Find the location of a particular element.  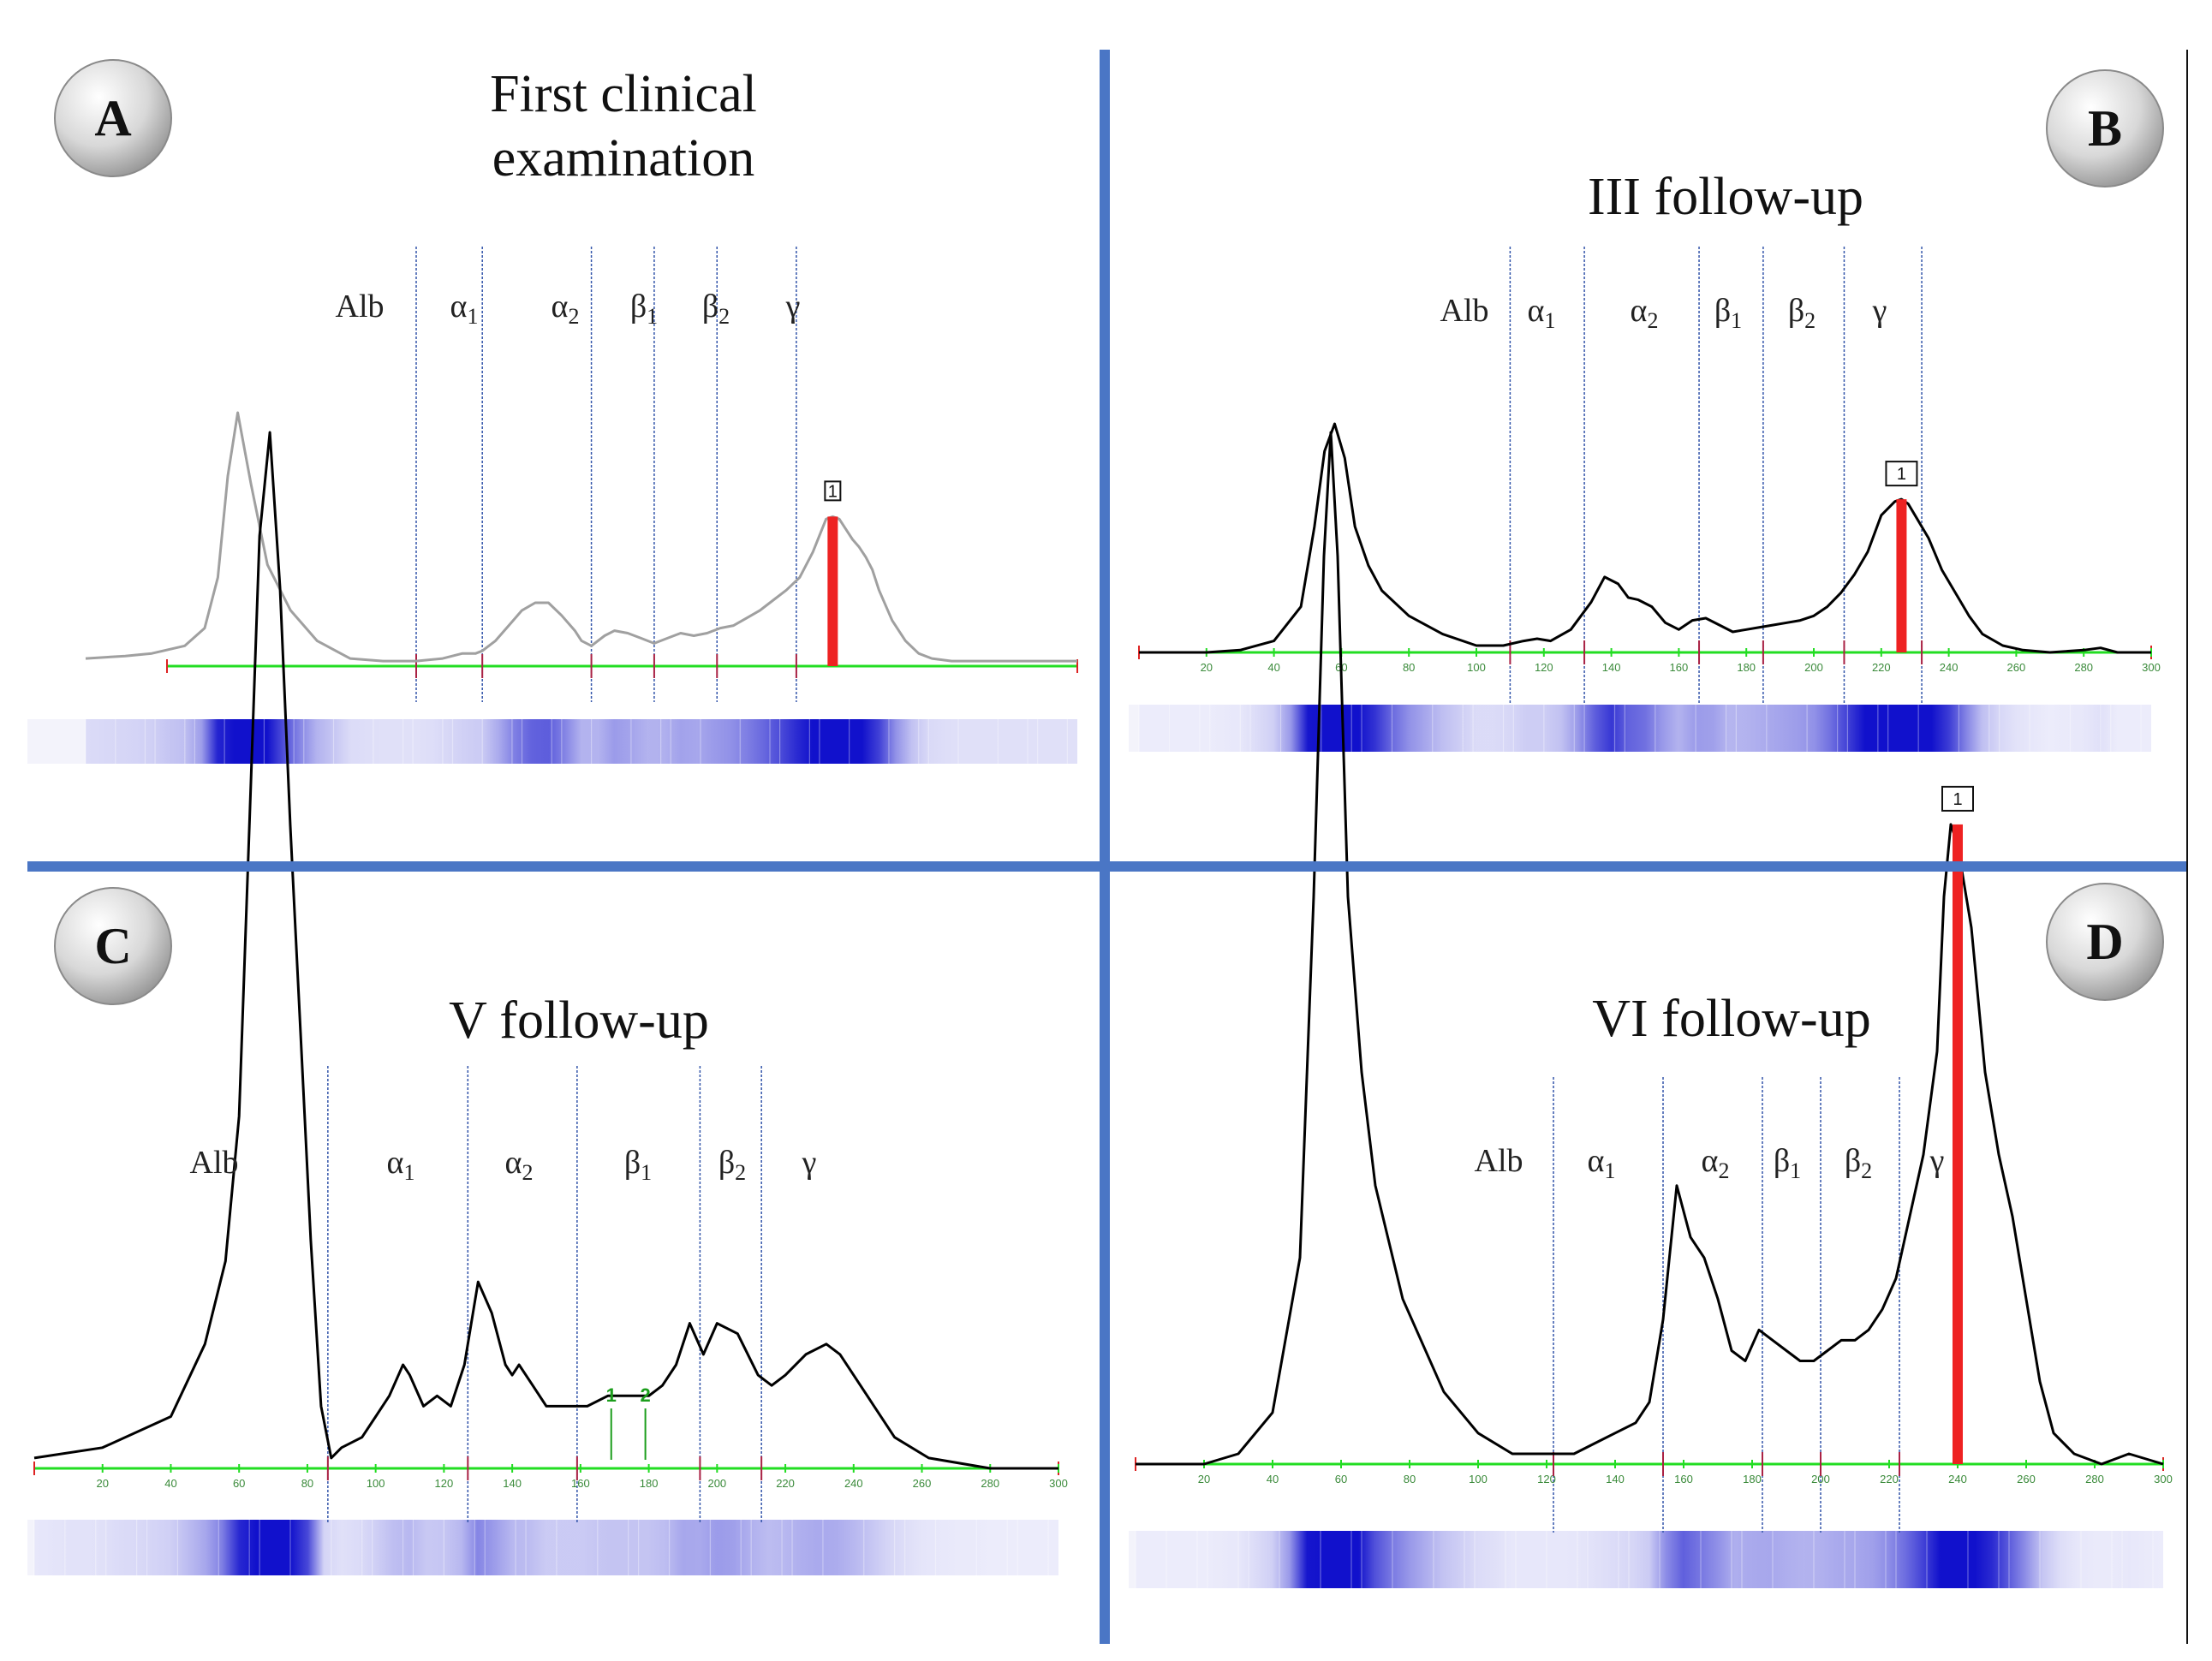

panel-title-line-2: examination is located at coordinates (623, 158).